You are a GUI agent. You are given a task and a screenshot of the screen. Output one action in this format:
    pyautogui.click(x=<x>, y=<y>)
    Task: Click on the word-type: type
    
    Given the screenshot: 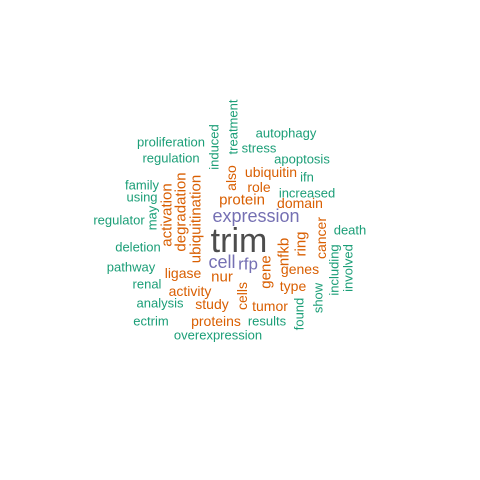 What is the action you would take?
    pyautogui.click(x=293, y=286)
    